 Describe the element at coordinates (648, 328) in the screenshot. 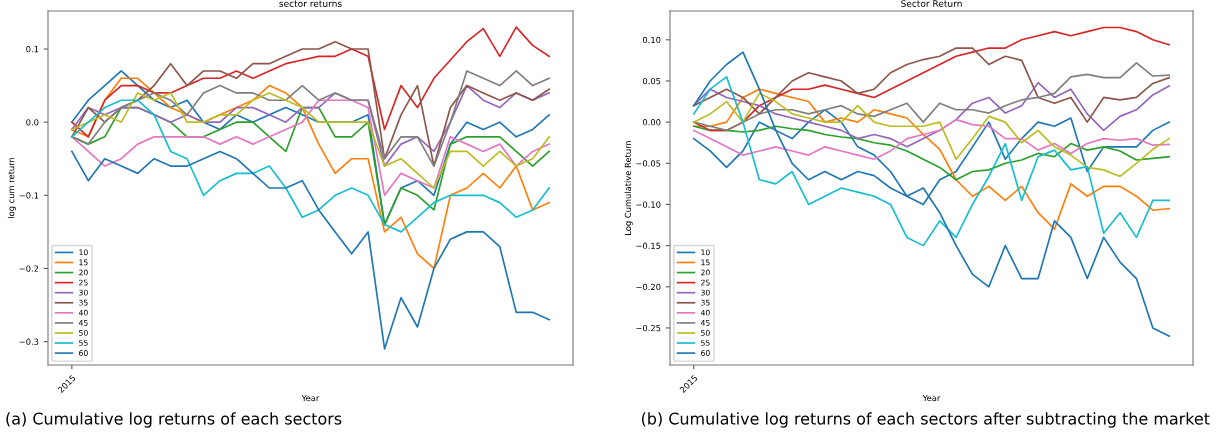

I see `y-tick-label: −0.25` at that location.